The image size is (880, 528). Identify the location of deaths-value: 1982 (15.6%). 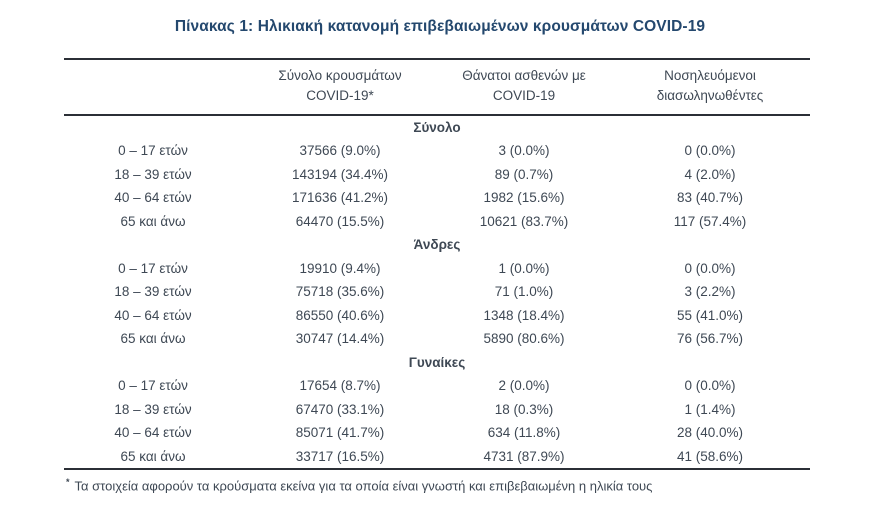
(524, 198).